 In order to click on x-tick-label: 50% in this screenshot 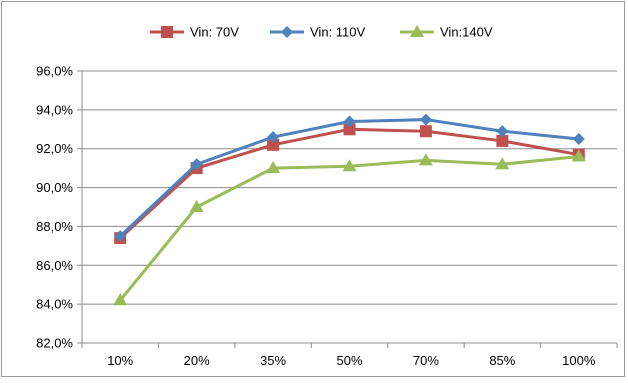, I will do `click(349, 360)`.